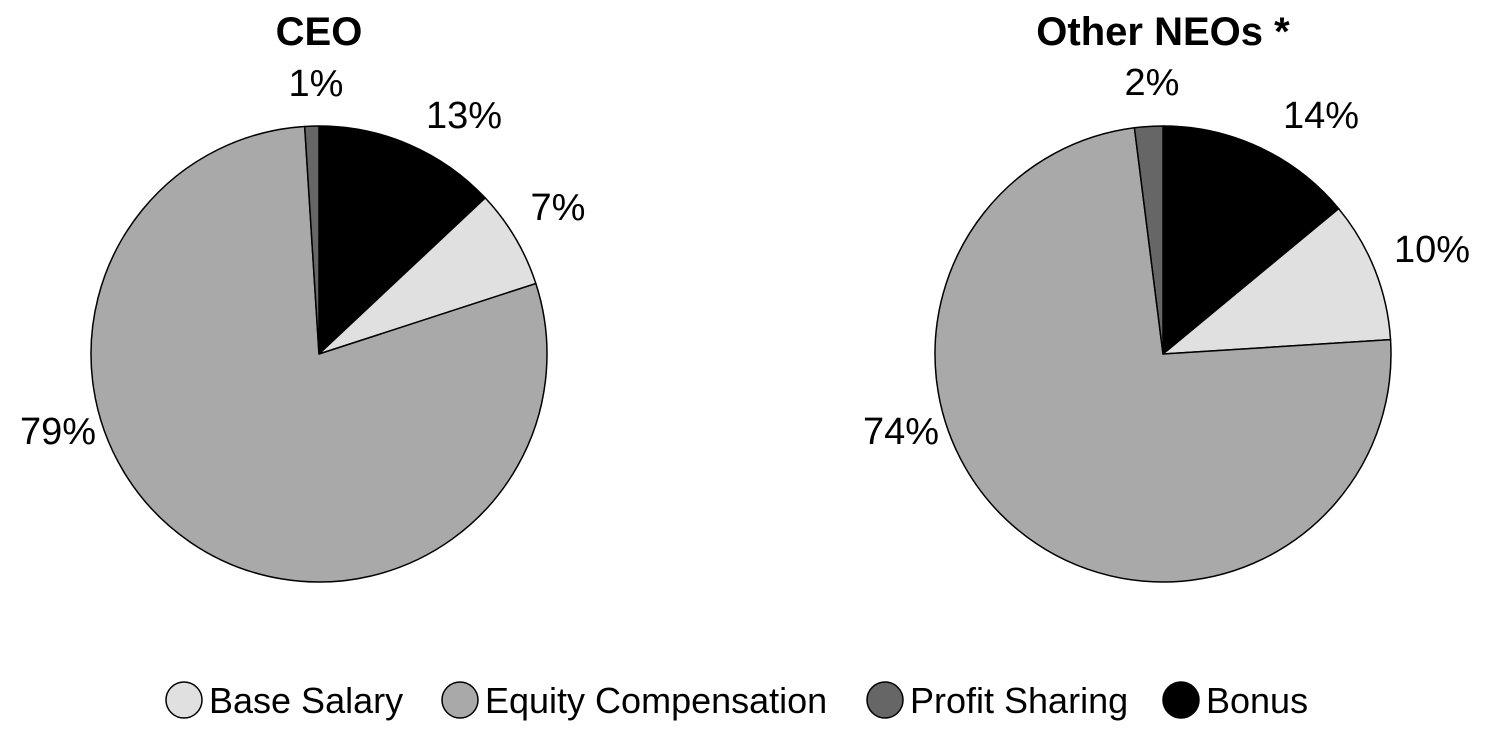 The height and width of the screenshot is (730, 1491). I want to click on slice-label-profit-sharing: 2%, so click(1152, 83).